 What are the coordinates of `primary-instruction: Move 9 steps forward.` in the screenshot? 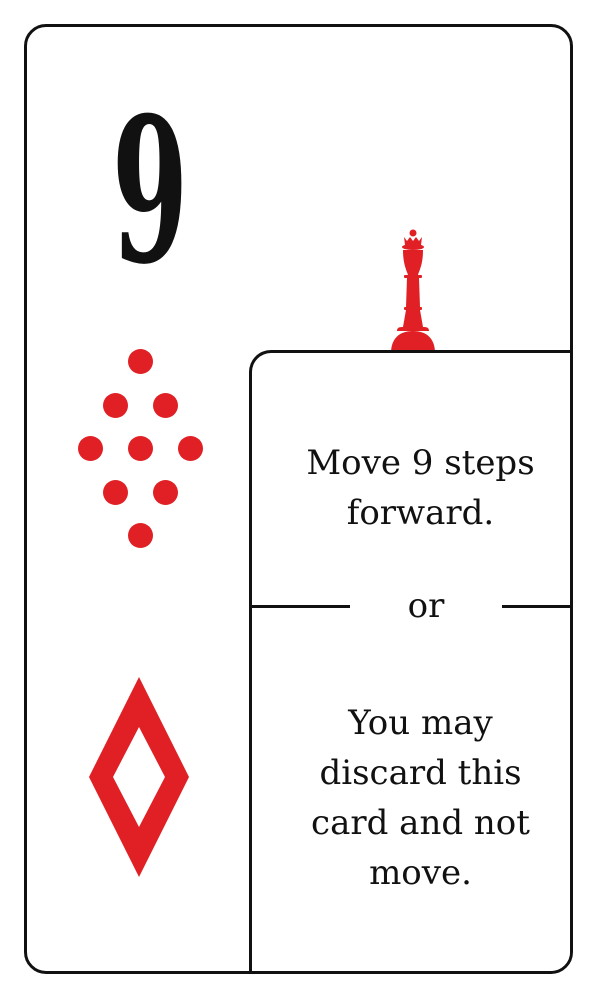 It's located at (411, 488).